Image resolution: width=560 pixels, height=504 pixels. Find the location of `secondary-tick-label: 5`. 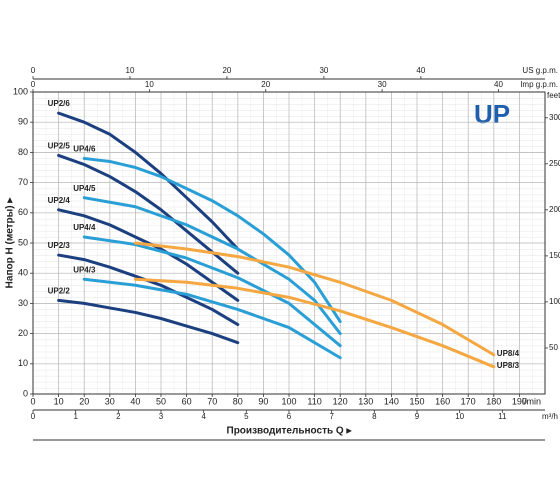

secondary-tick-label: 5 is located at coordinates (246, 416).